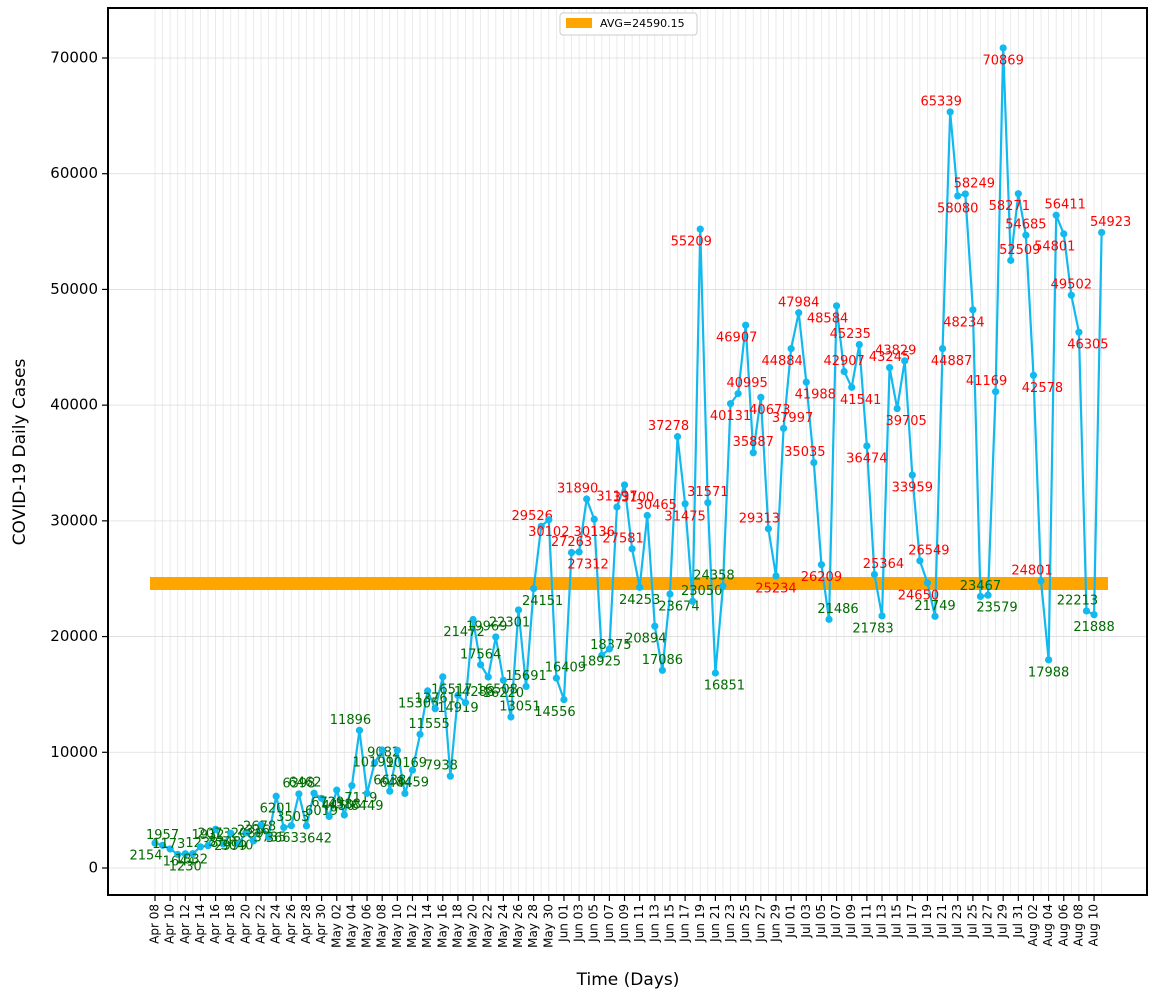 This screenshot has height=995, width=1150. What do you see at coordinates (74, 289) in the screenshot?
I see `y-tick-label: 50000` at bounding box center [74, 289].